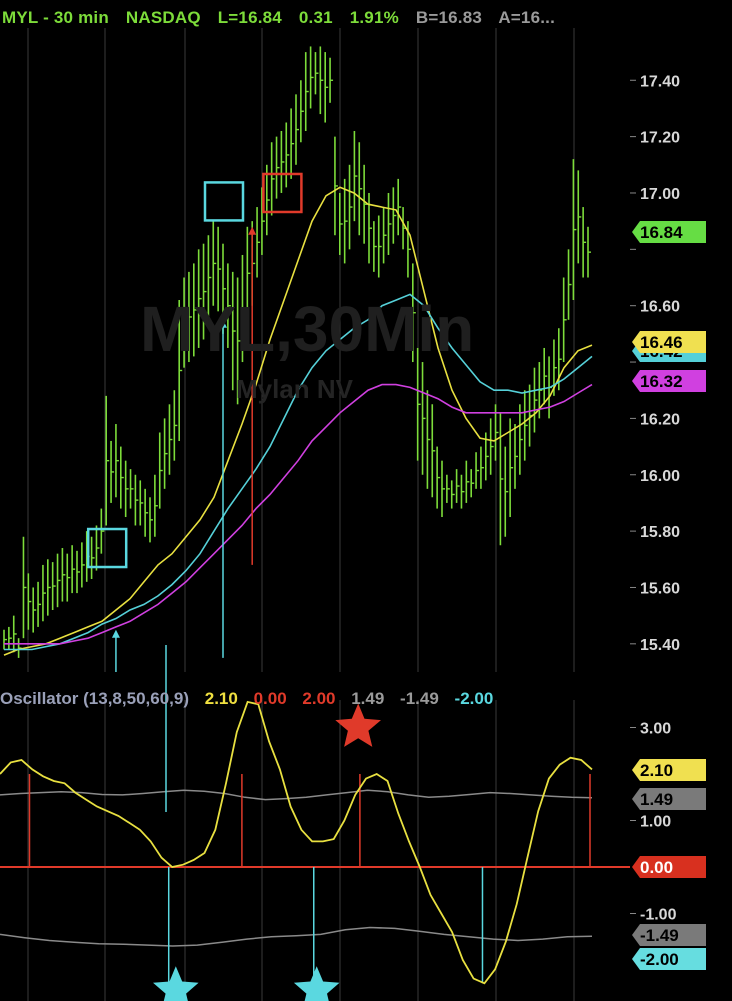  Describe the element at coordinates (419, 698) in the screenshot. I see `osc-value-5: -1.49` at that location.